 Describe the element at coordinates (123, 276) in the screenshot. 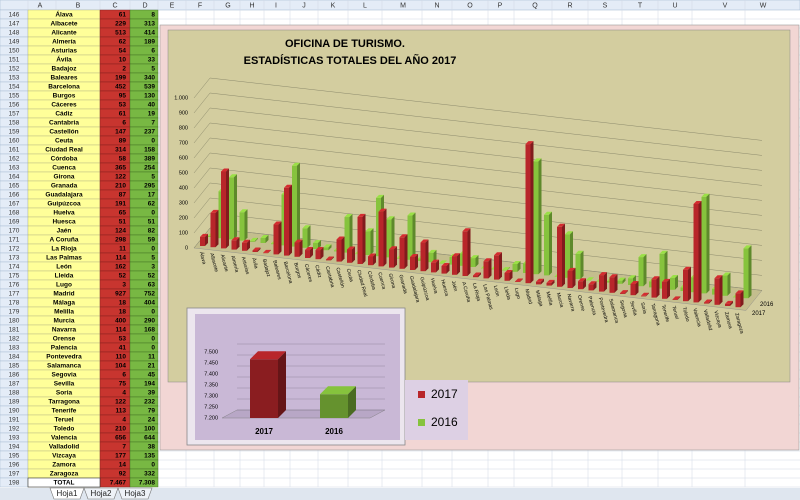

I see `value-2017: 52` at that location.